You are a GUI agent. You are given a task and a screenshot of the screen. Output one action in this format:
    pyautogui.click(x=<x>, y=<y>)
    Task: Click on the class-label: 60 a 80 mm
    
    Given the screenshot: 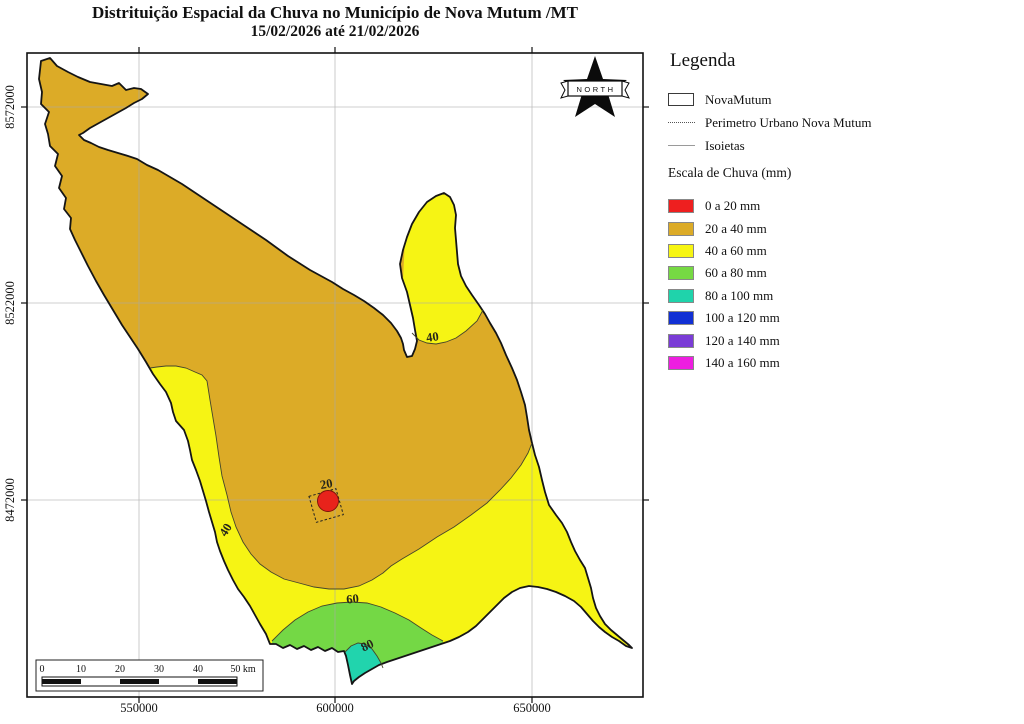 What is the action you would take?
    pyautogui.click(x=736, y=273)
    